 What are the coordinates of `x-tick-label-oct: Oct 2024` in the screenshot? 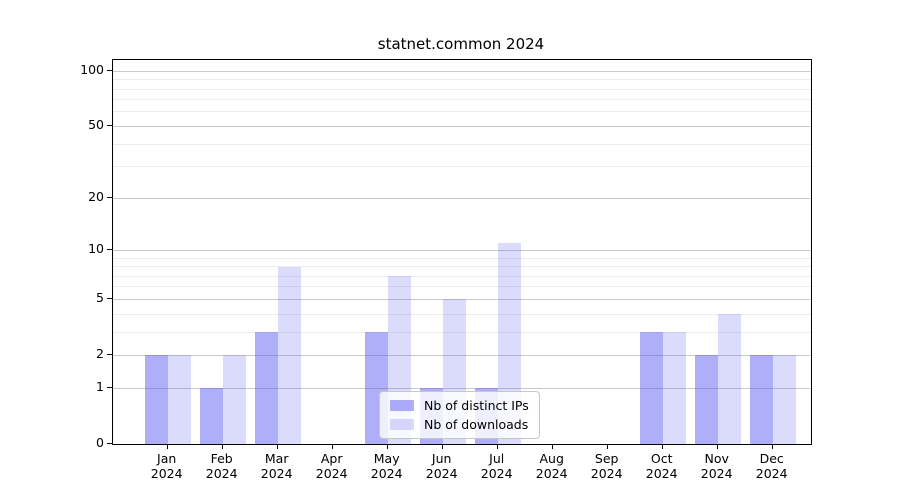 It's located at (662, 466).